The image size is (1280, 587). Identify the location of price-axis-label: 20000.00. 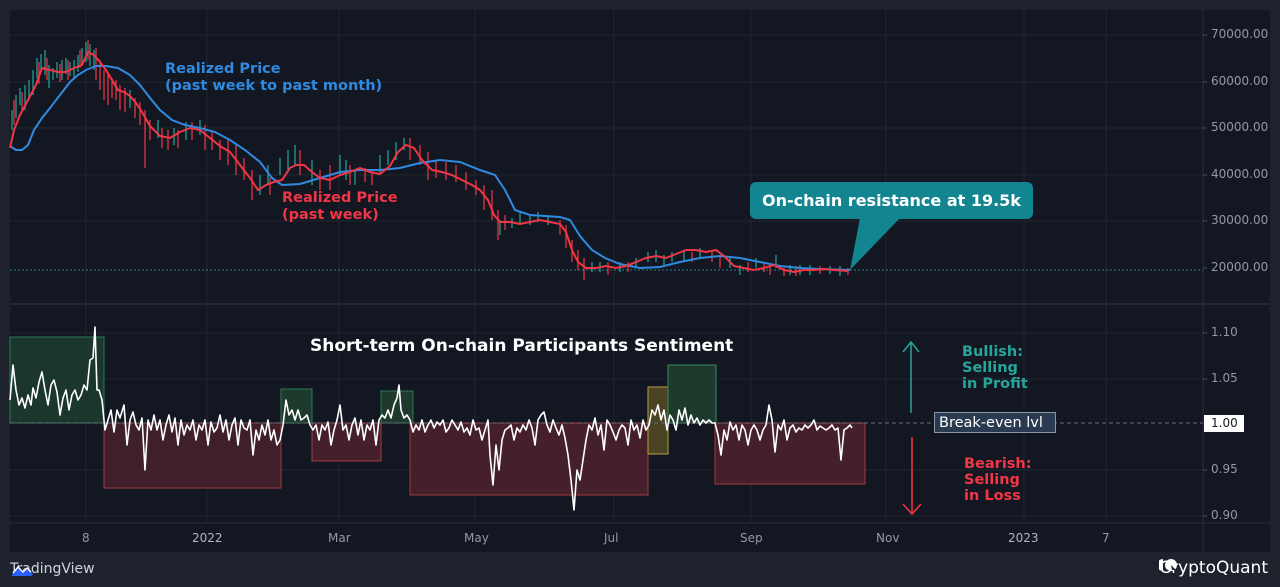
(1240, 267).